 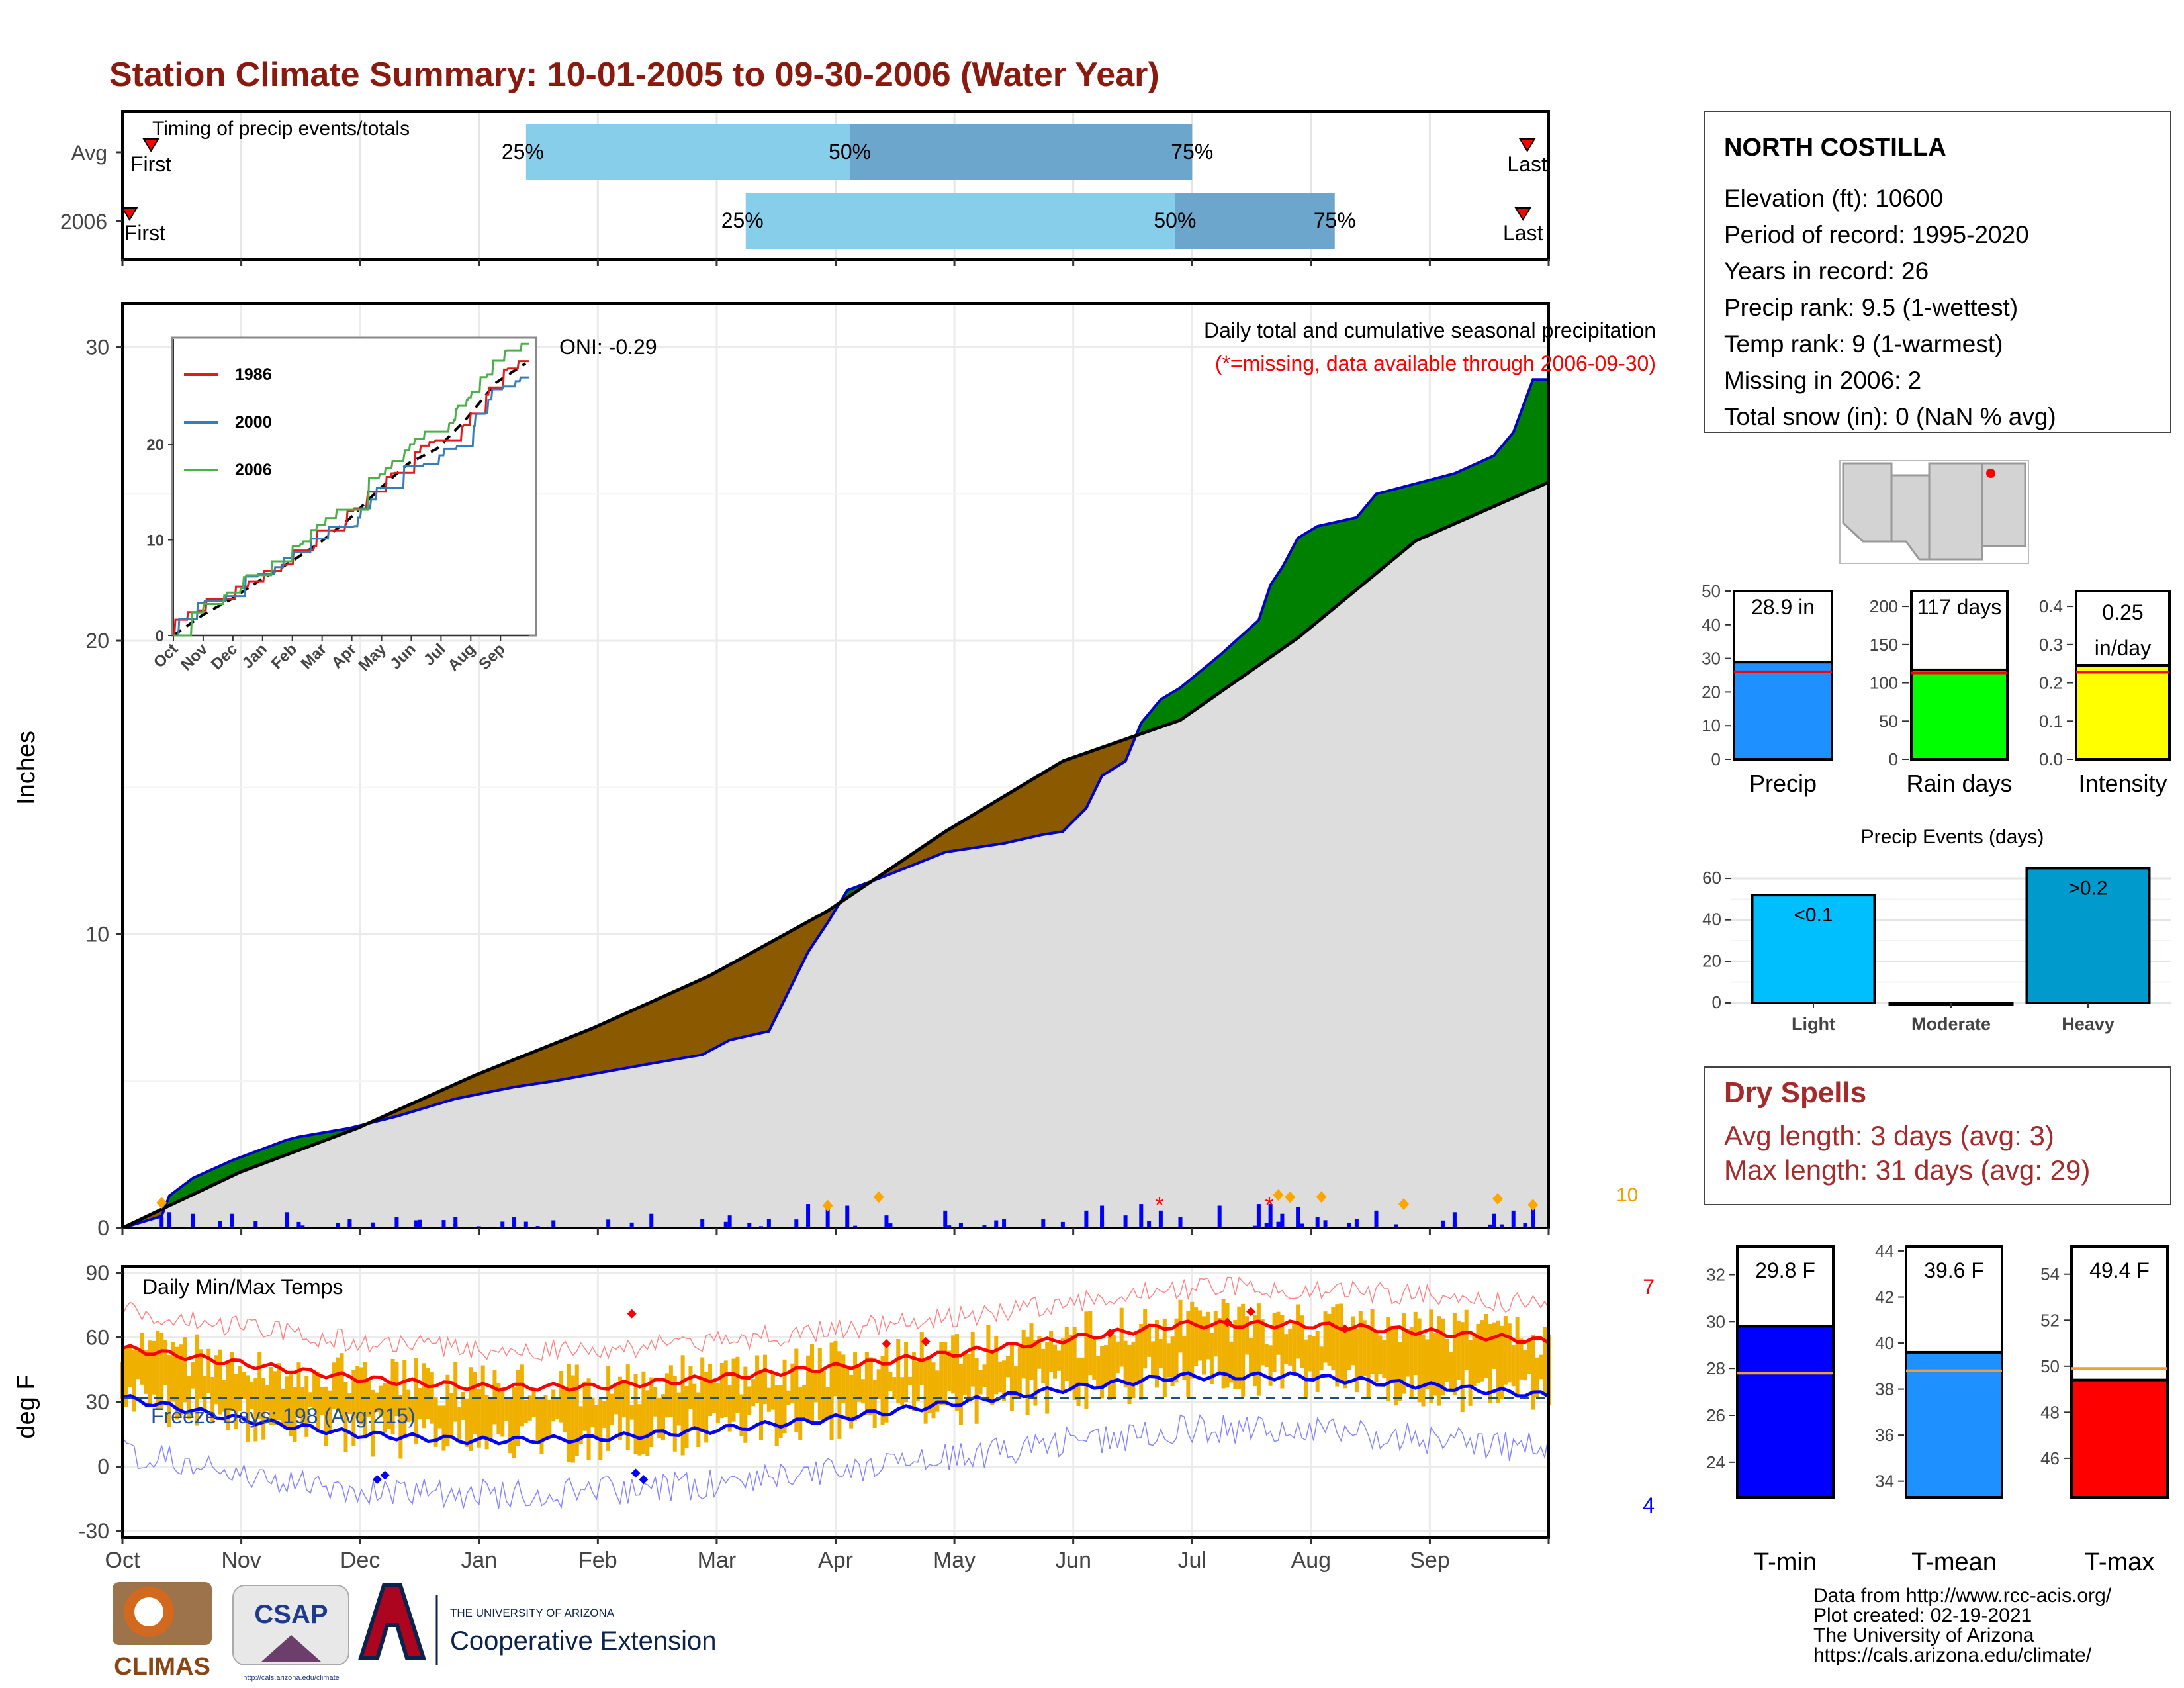 What do you see at coordinates (1430, 1560) in the screenshot?
I see `x-tick-label: Sep` at bounding box center [1430, 1560].